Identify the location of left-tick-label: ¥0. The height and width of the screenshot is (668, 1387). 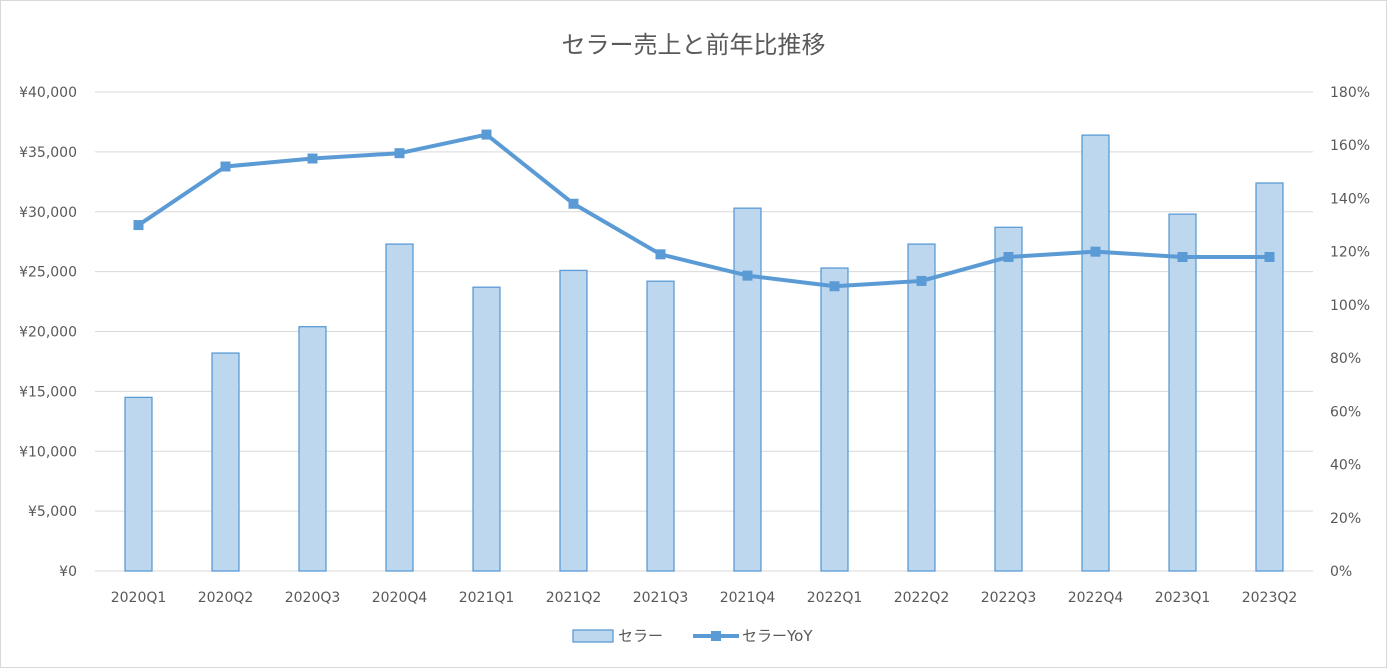
(68, 572).